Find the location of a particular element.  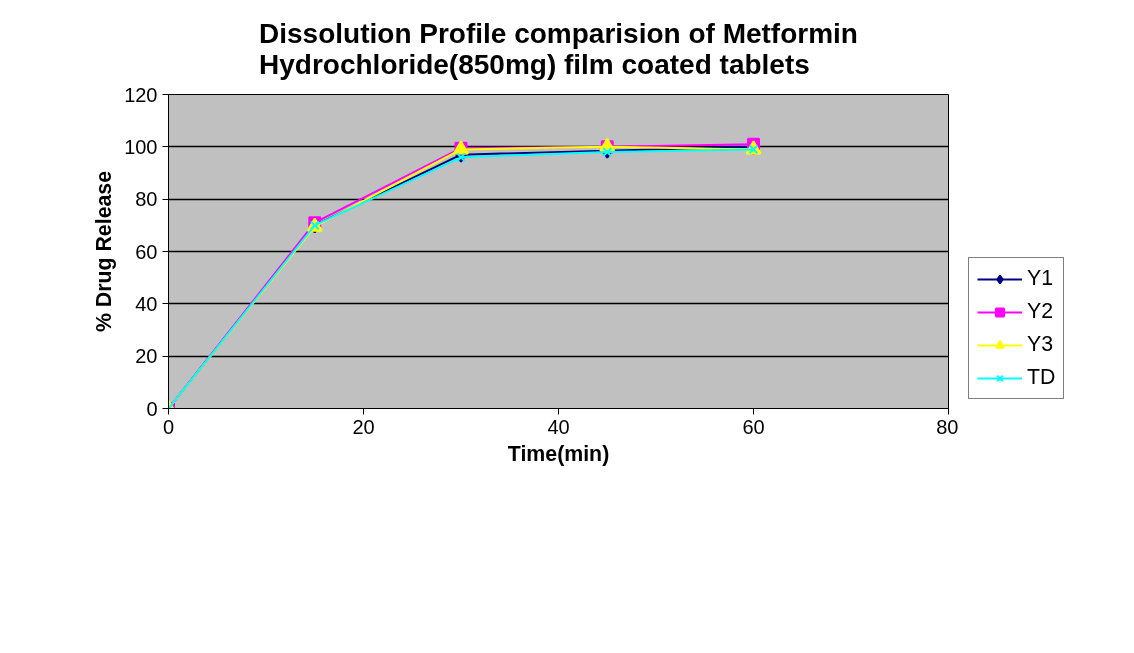

x-tick-label: 80 is located at coordinates (947, 426).